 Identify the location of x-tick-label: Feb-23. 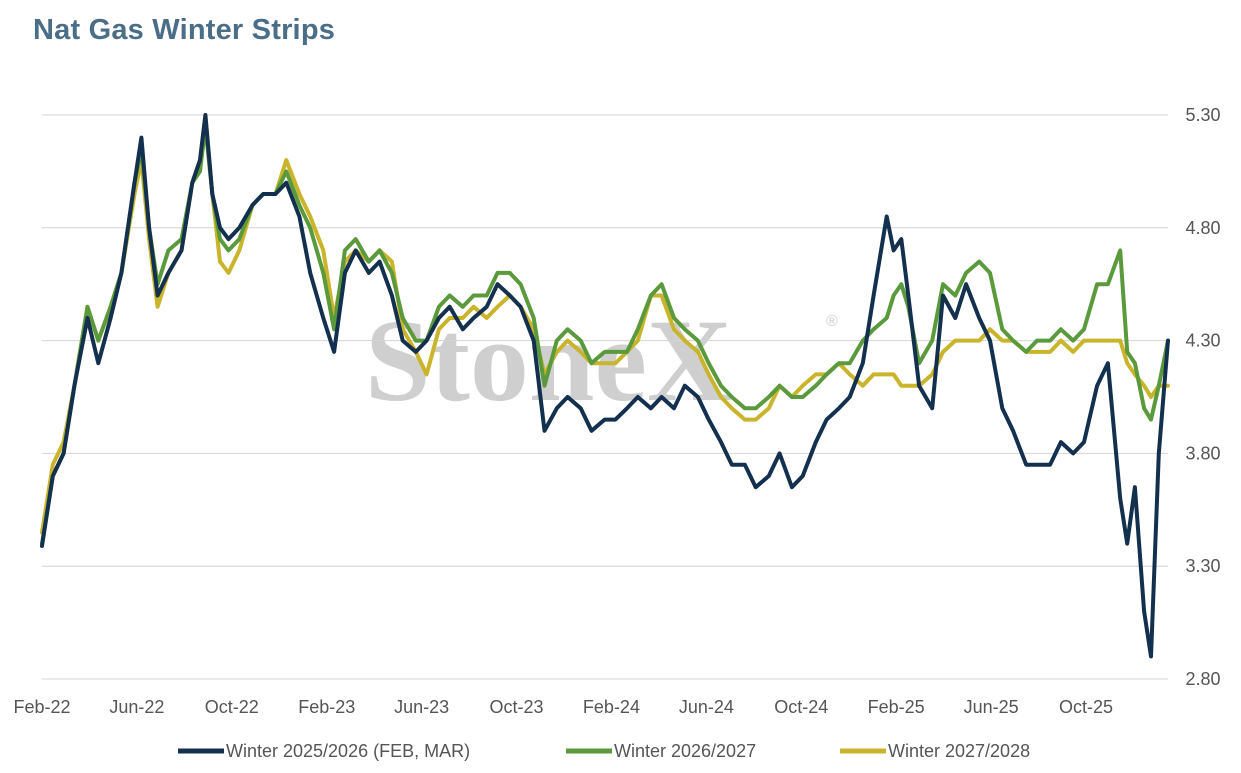
(326, 707).